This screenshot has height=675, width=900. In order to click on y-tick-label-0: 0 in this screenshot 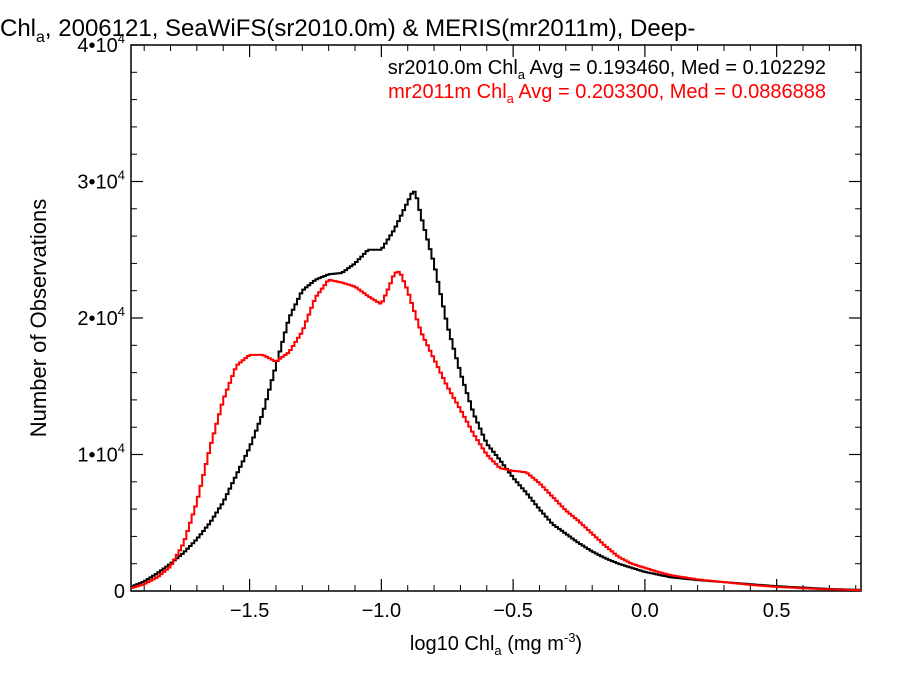, I will do `click(119, 592)`.